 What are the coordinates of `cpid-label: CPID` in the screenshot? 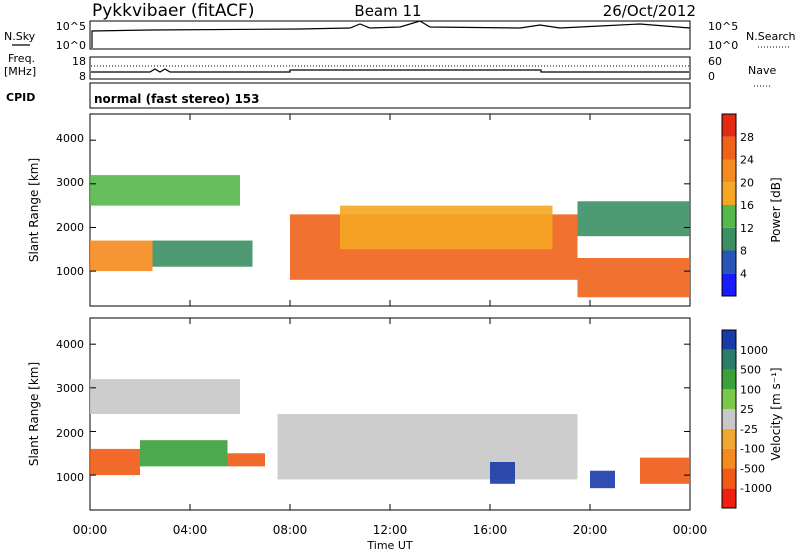 It's located at (20, 97).